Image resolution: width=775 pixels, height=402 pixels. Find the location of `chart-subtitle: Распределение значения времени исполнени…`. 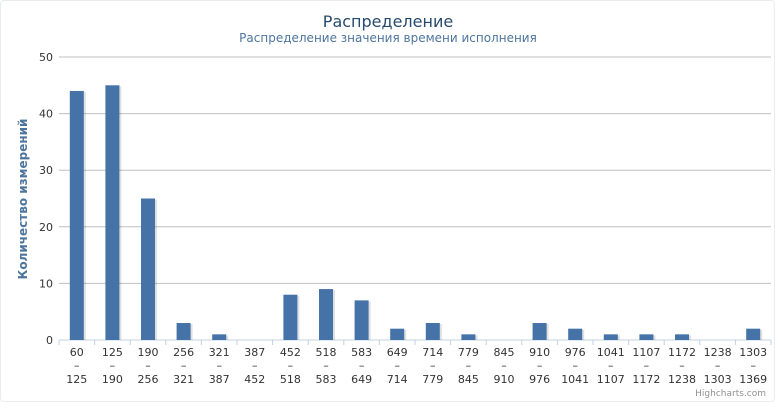

chart-subtitle: Распределение значения времени исполнени… is located at coordinates (388, 38).